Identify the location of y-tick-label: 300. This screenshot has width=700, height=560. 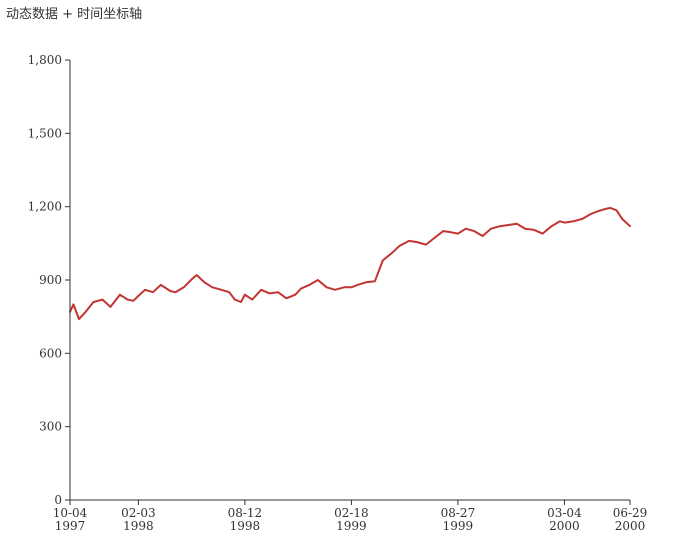
(50, 427).